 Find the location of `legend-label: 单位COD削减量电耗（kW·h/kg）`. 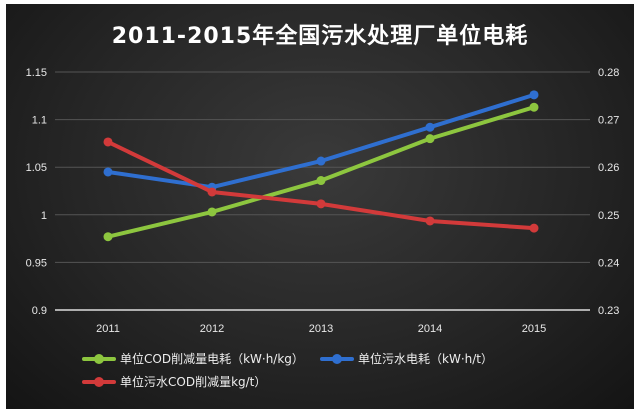

legend-label: 单位COD削减量电耗（kW·h/kg） is located at coordinates (212, 359).